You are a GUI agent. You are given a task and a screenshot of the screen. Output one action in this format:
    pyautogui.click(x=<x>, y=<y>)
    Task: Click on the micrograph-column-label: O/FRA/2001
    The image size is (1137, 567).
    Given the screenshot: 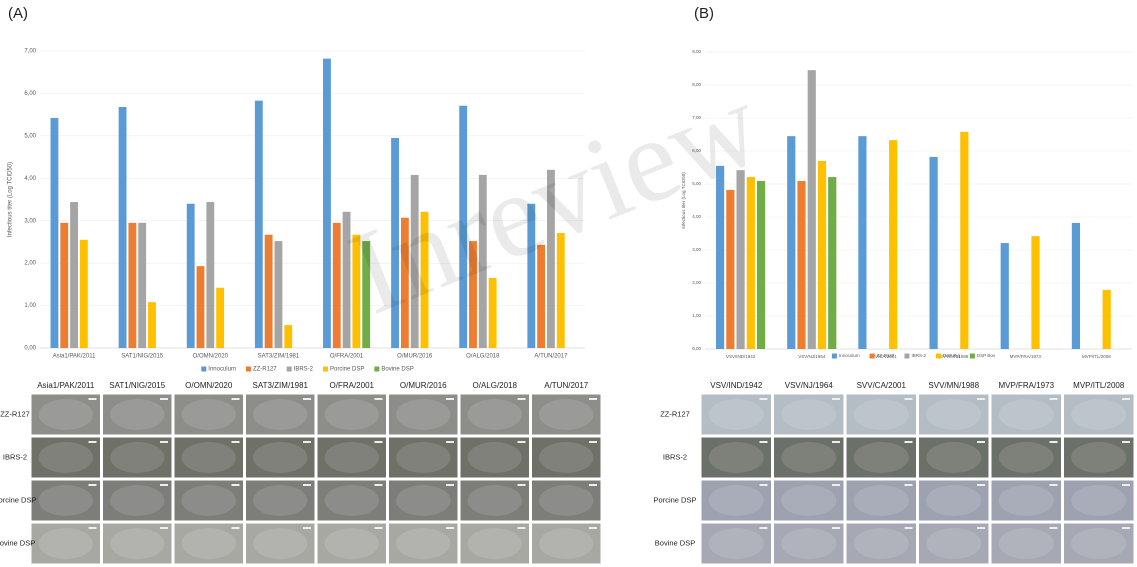 What is the action you would take?
    pyautogui.click(x=352, y=385)
    